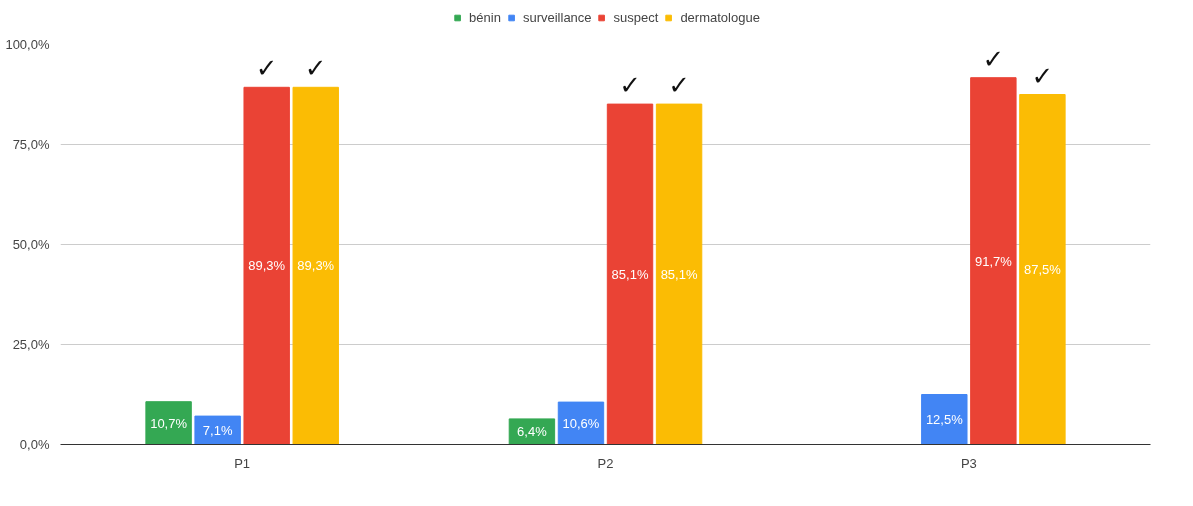  I want to click on data-label: 10,6%, so click(581, 423).